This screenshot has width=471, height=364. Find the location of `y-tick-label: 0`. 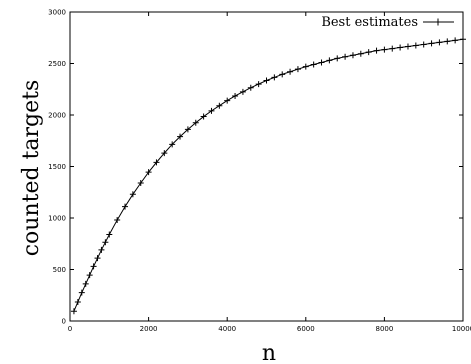

y-tick-label: 0 is located at coordinates (64, 322).